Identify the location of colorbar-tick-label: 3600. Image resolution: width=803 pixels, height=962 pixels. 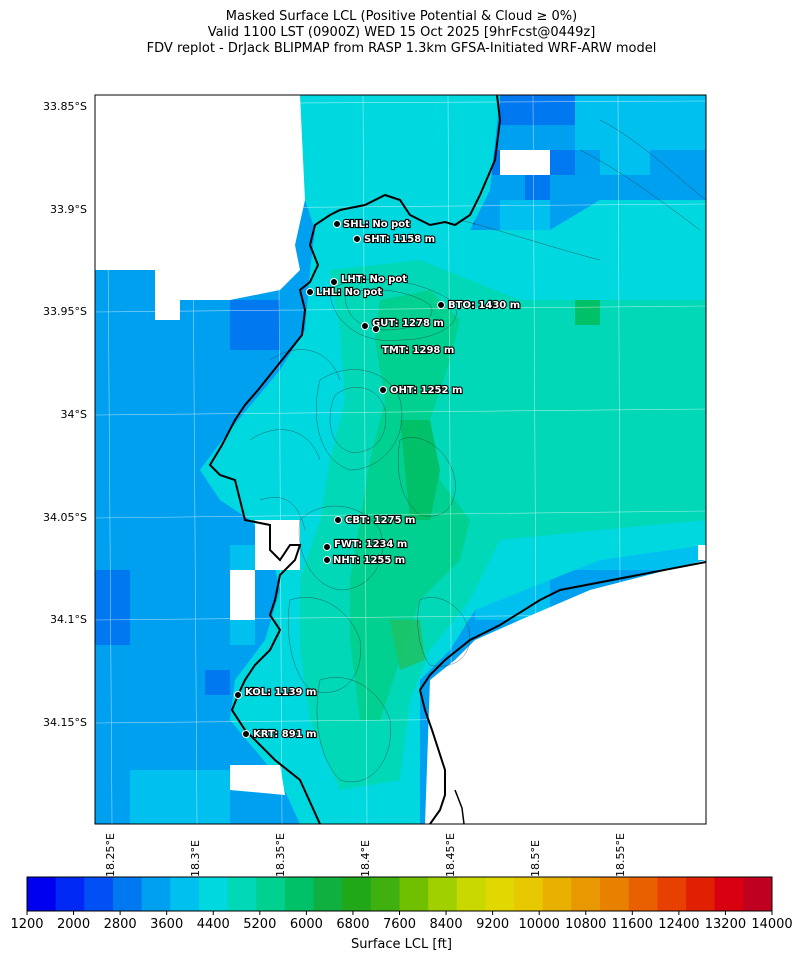
(167, 924).